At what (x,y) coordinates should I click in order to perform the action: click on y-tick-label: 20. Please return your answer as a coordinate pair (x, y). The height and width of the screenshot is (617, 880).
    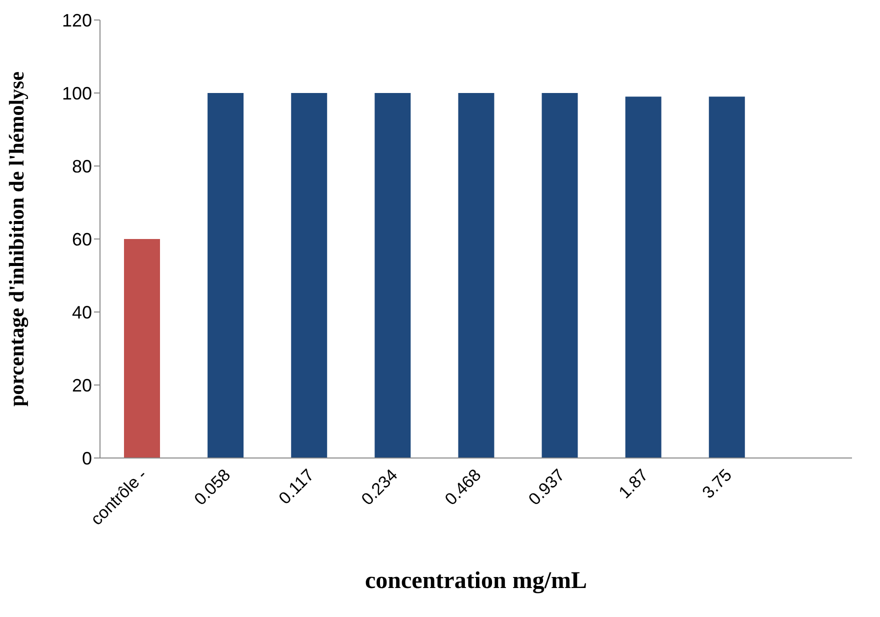
    Looking at the image, I should click on (82, 385).